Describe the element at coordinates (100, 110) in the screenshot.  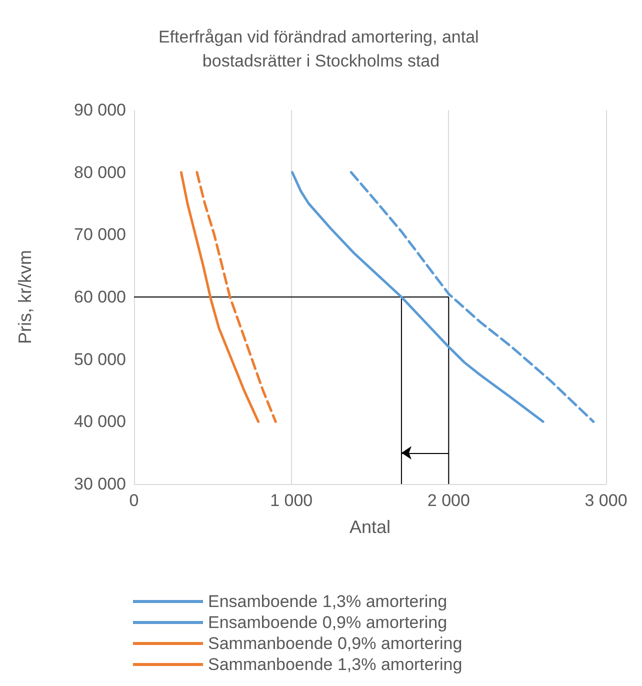
I see `y-tick-label: 90 000` at that location.